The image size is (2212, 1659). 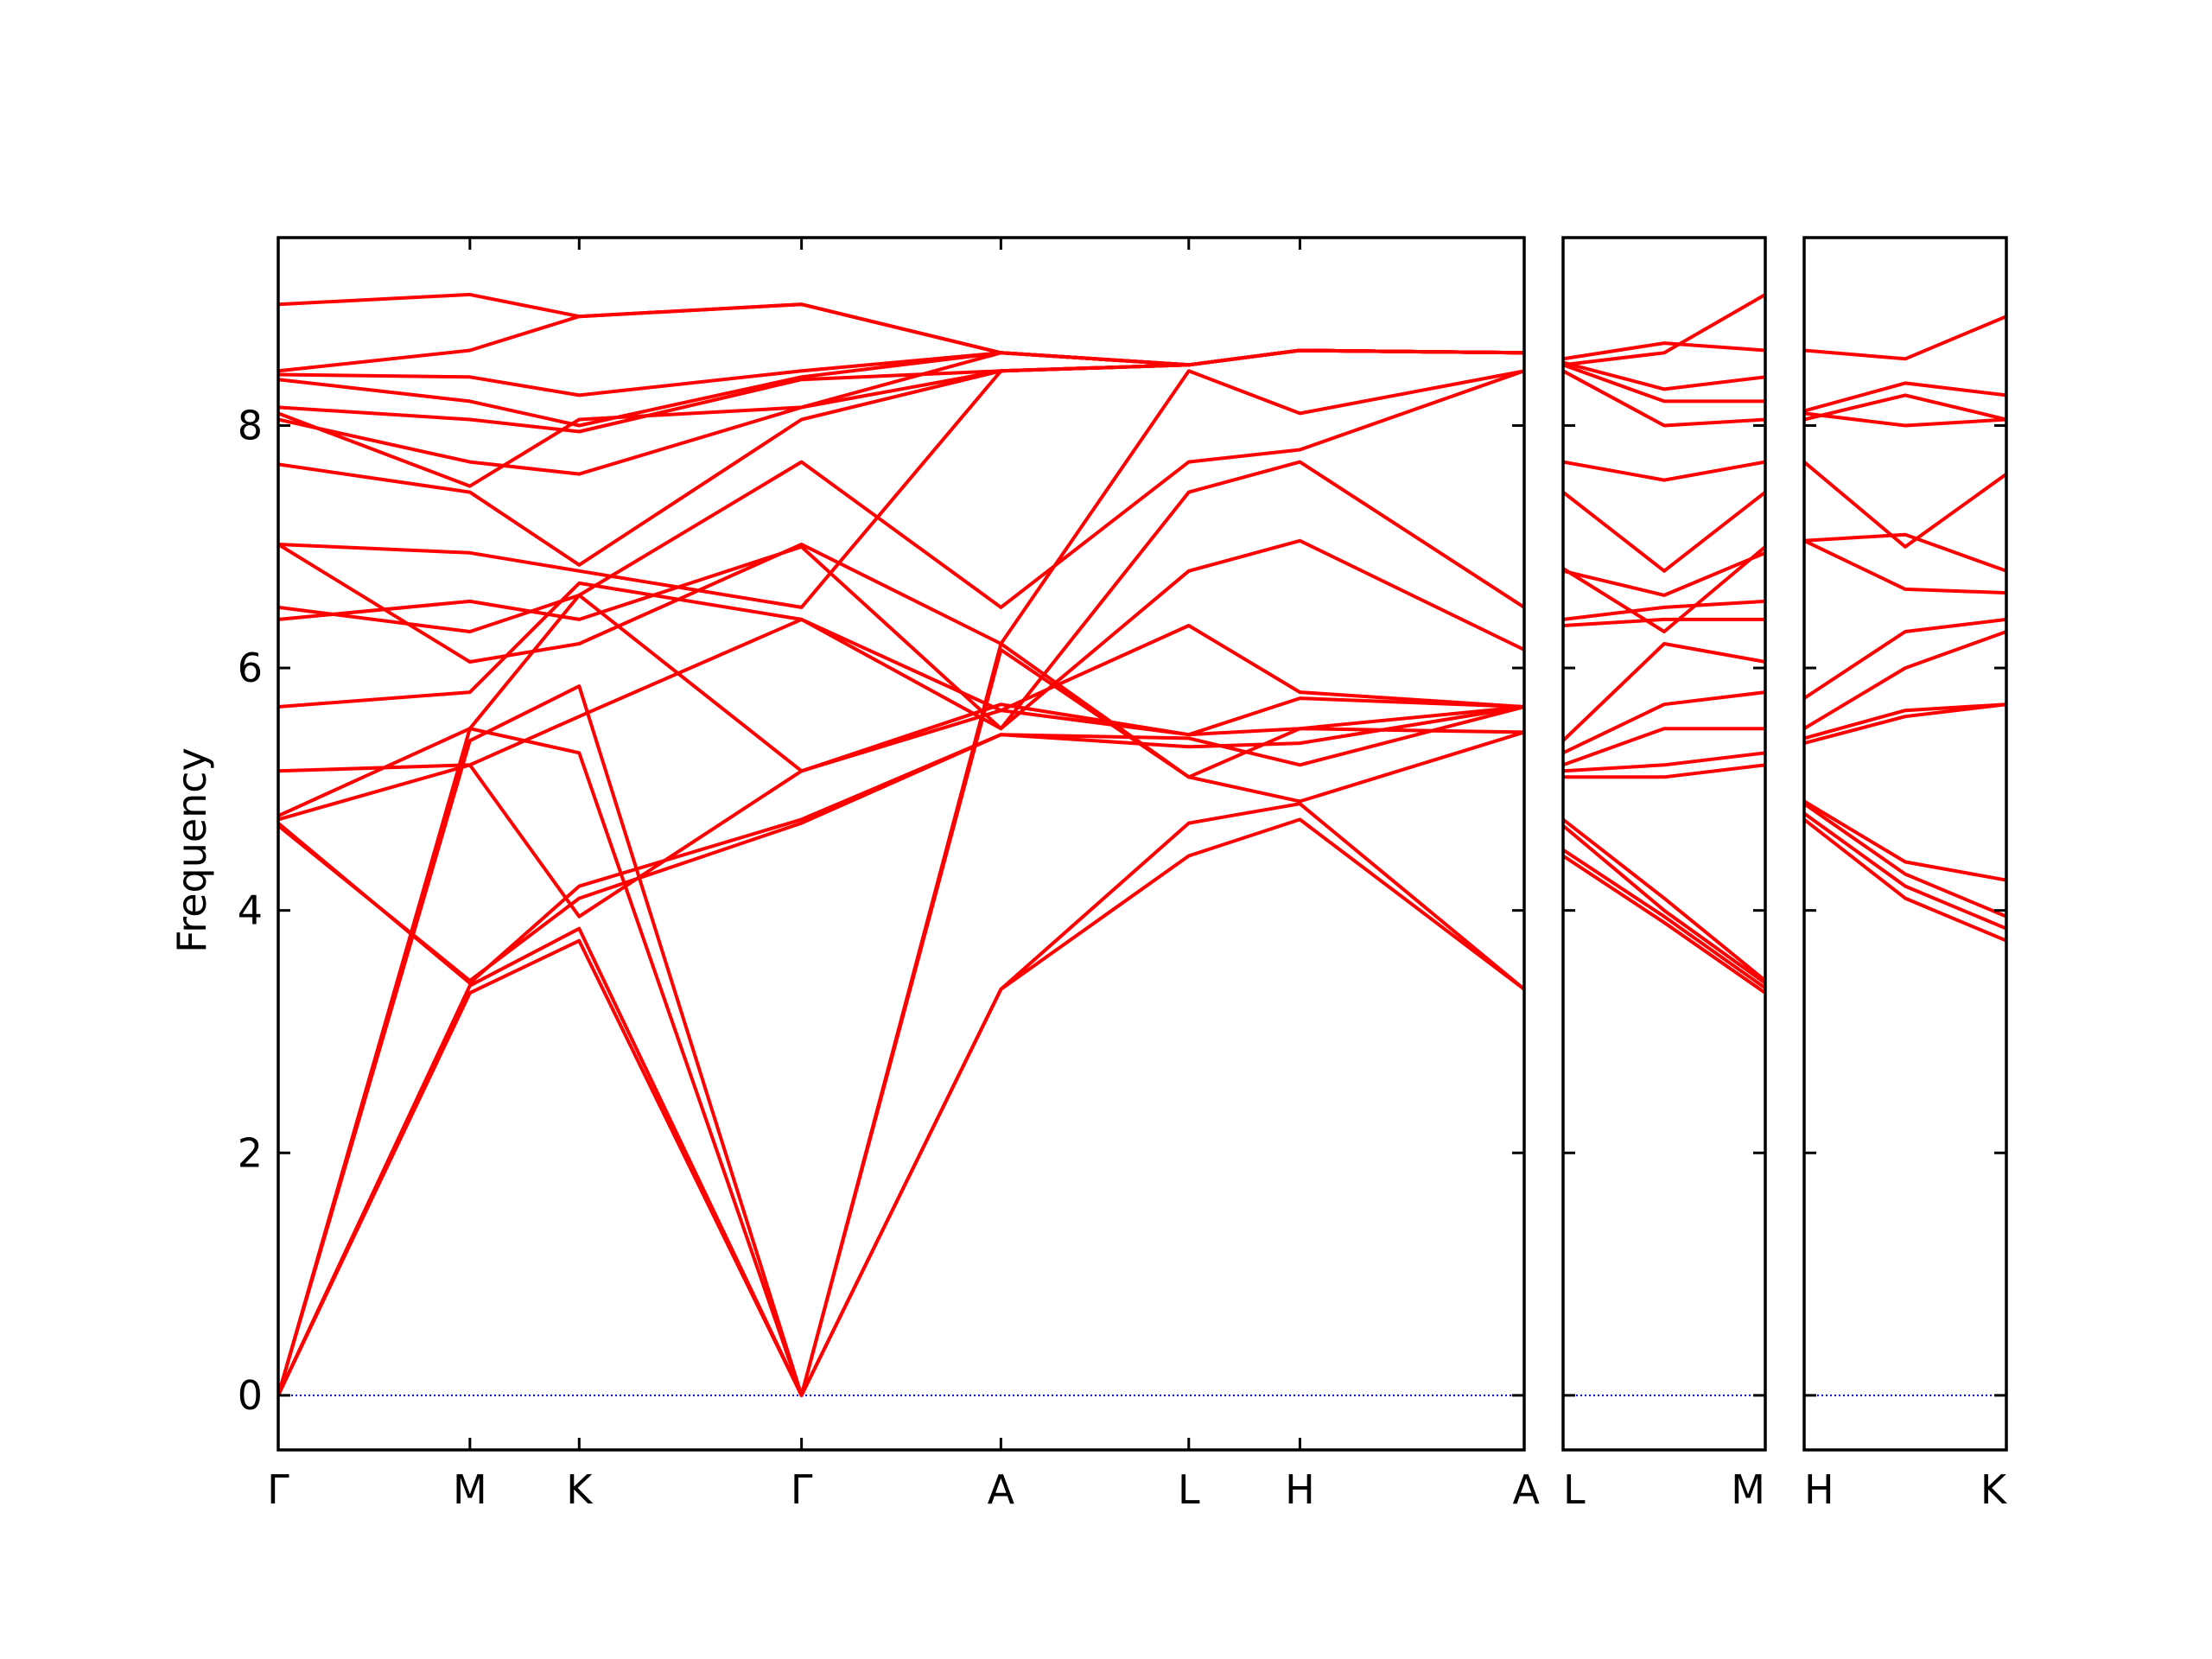 What do you see at coordinates (191, 850) in the screenshot?
I see `y-axis-label: Frequency` at bounding box center [191, 850].